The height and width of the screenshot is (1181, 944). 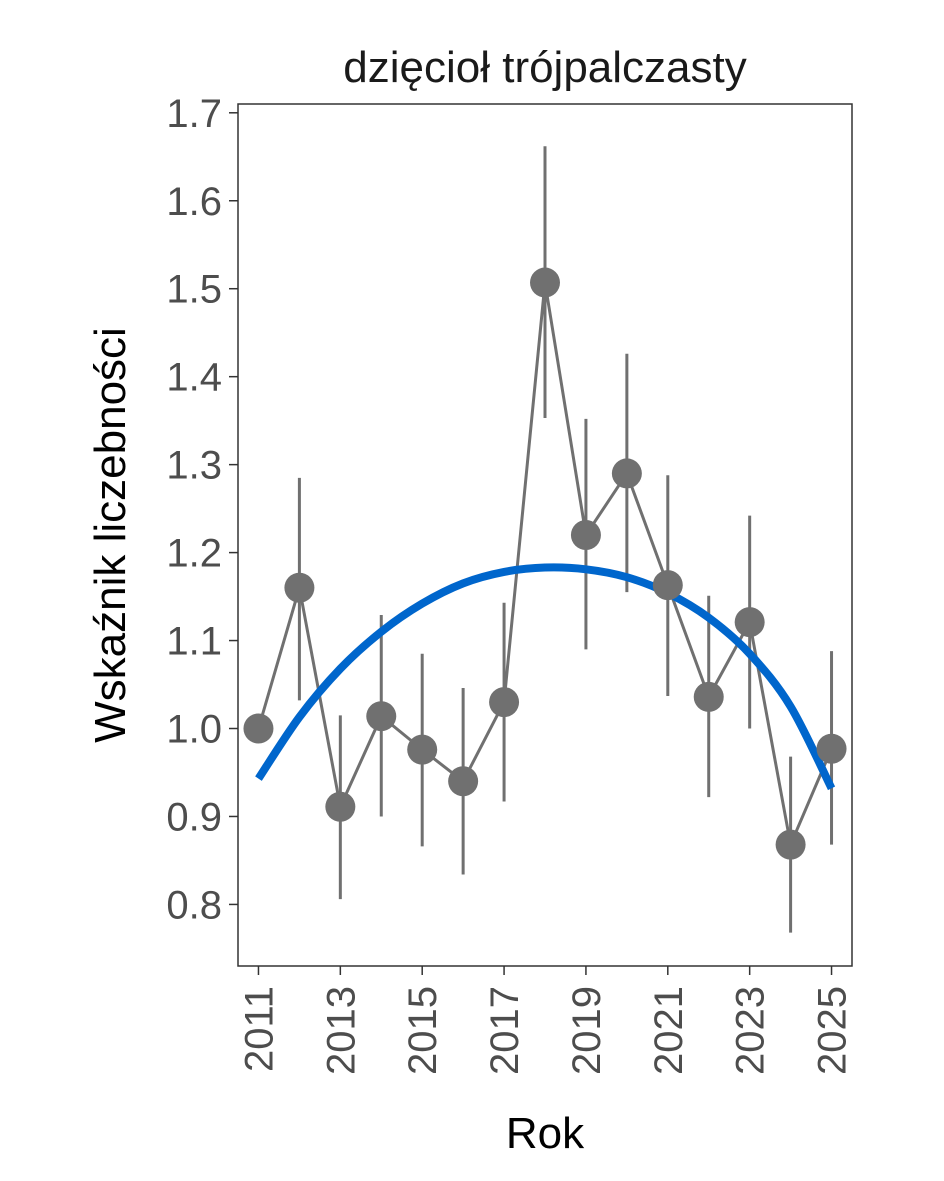 What do you see at coordinates (505, 1030) in the screenshot?
I see `x-tick-label: 2017` at bounding box center [505, 1030].